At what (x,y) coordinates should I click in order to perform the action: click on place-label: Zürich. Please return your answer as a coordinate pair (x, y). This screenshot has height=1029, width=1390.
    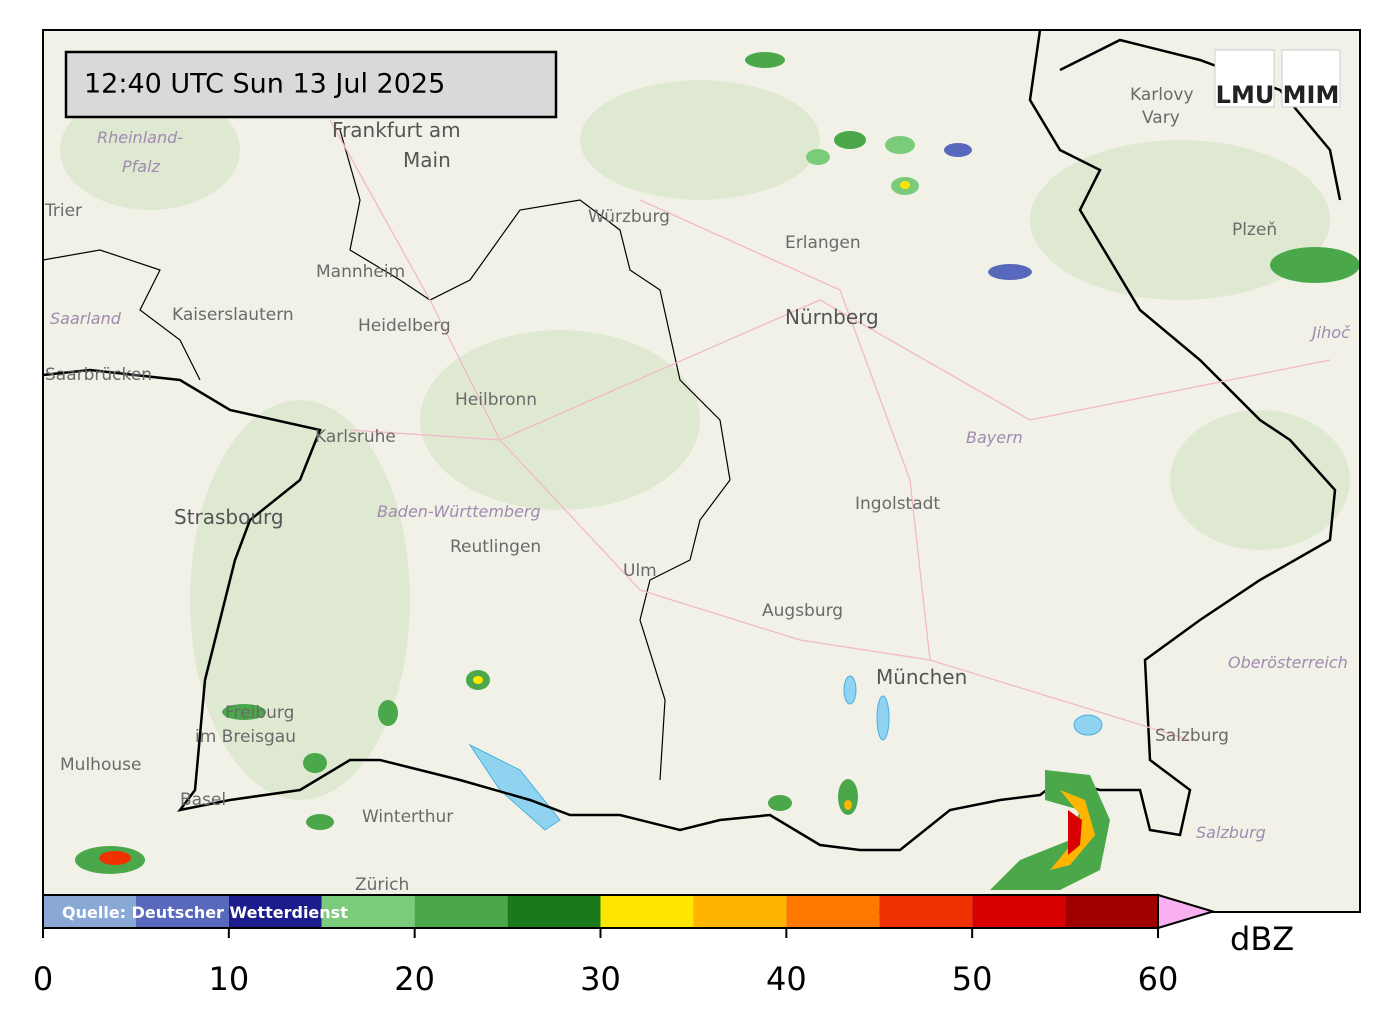
    Looking at the image, I should click on (382, 885).